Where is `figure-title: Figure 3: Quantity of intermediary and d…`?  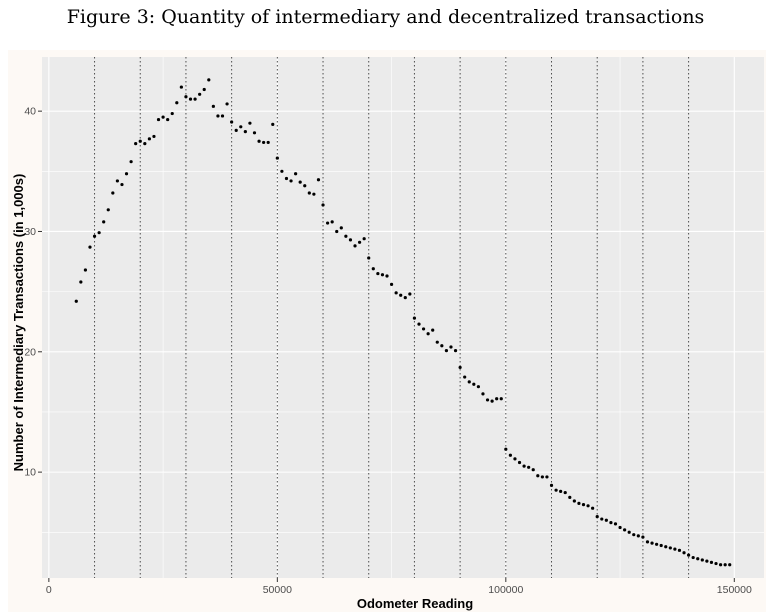 figure-title: Figure 3: Quantity of intermediary and d… is located at coordinates (385, 17).